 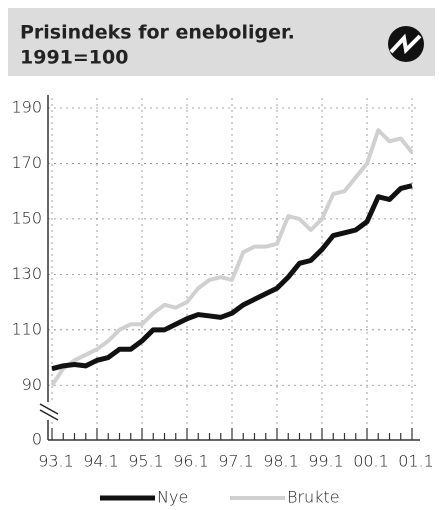 I want to click on y-tick-label: 130, so click(x=26, y=273).